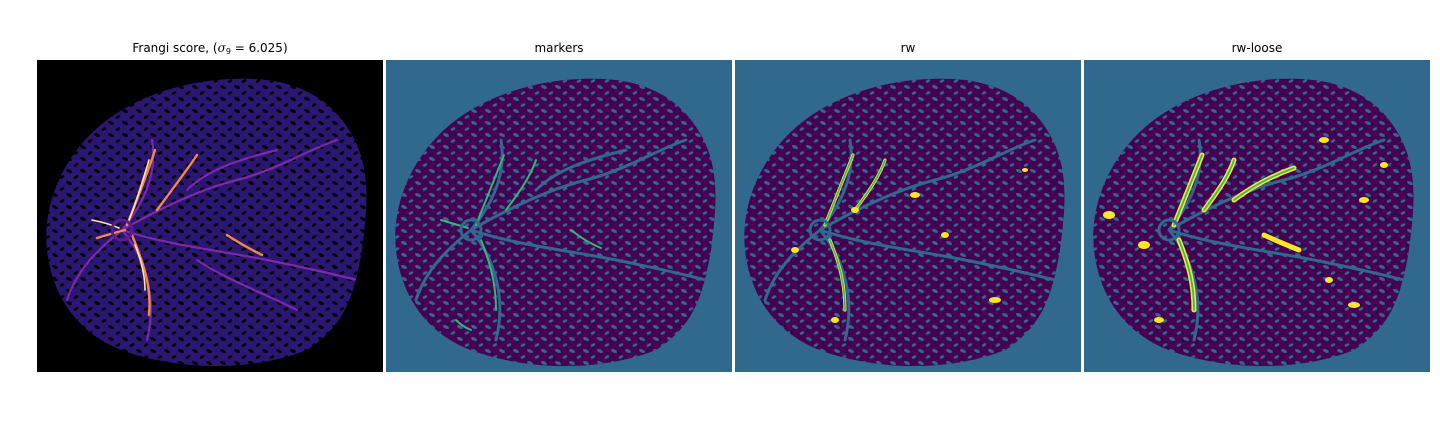 The image size is (1440, 432). I want to click on sigma-symbol: σ, so click(221, 48).